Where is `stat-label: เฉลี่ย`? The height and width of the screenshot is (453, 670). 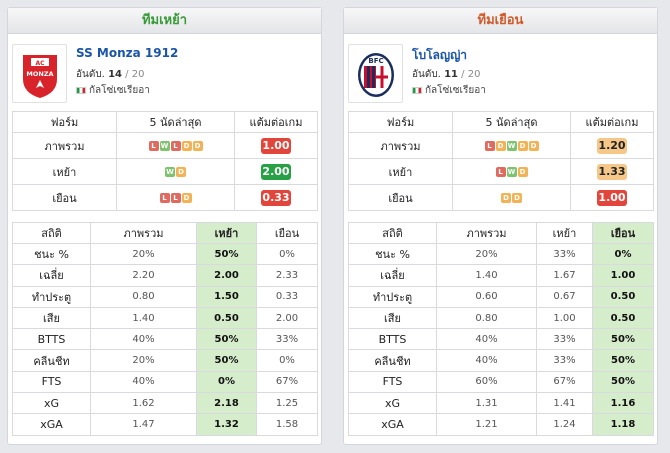 stat-label: เฉลี่ย is located at coordinates (392, 275).